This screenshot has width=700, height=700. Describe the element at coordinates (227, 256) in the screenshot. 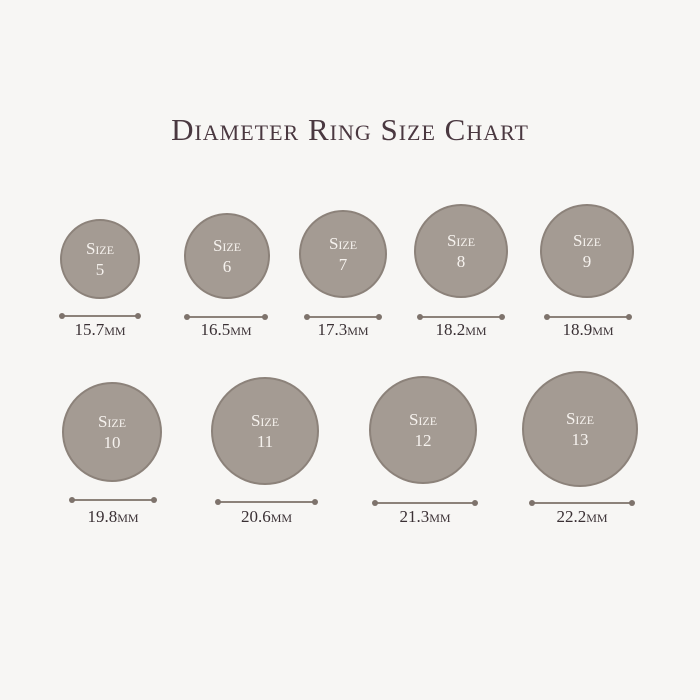

I see `ring-size-6: Size 6` at that location.